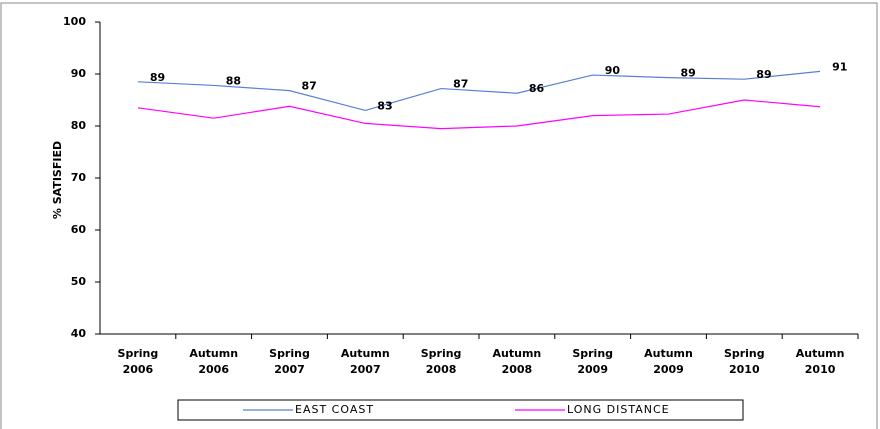 This screenshot has height=429, width=880. What do you see at coordinates (537, 88) in the screenshot?
I see `data-label: 86` at bounding box center [537, 88].